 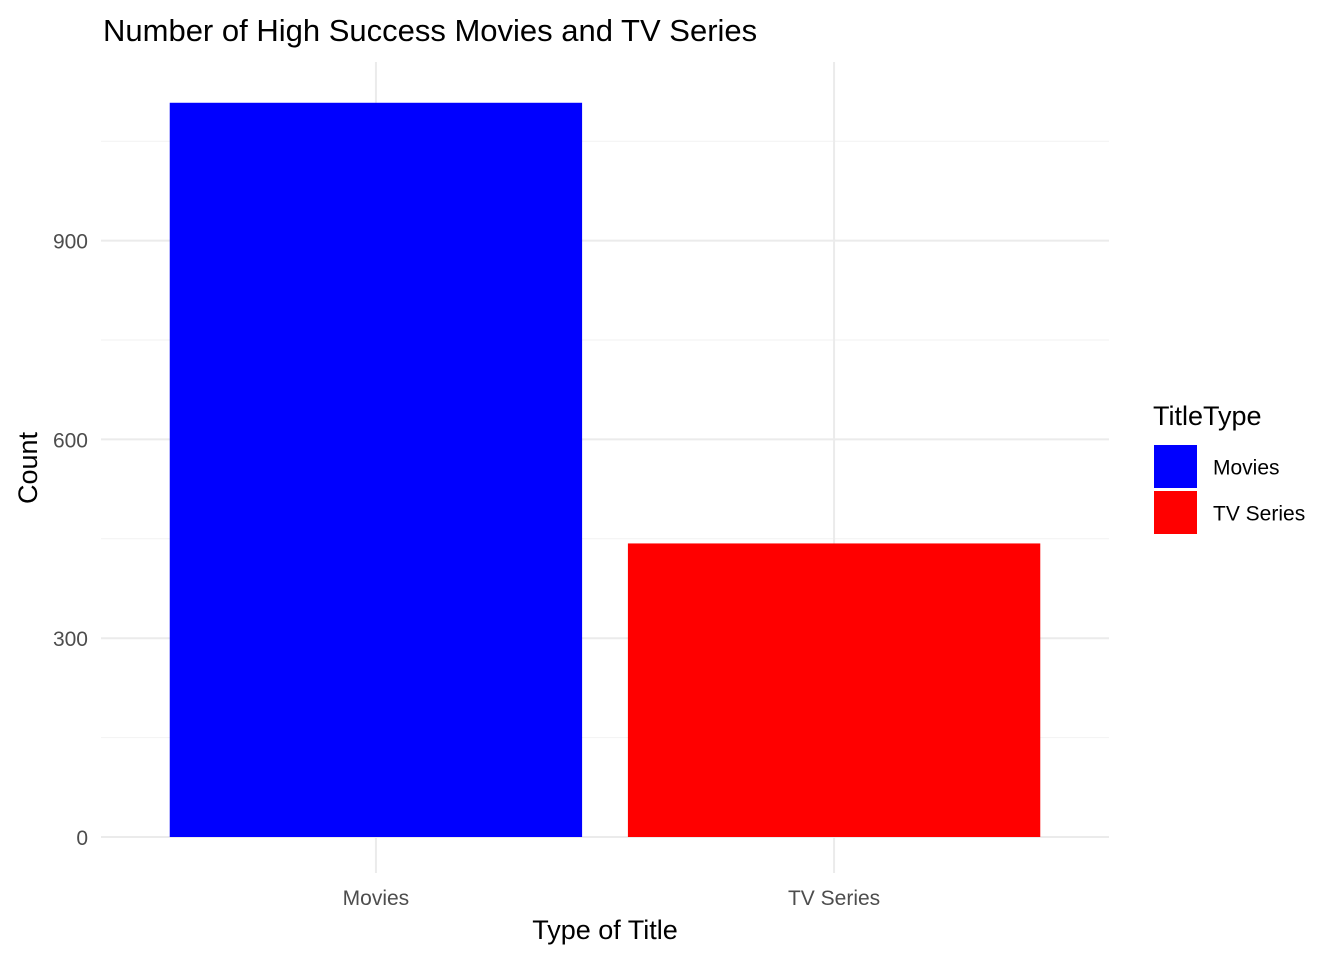 I want to click on legend-label: Movies, so click(x=1246, y=468).